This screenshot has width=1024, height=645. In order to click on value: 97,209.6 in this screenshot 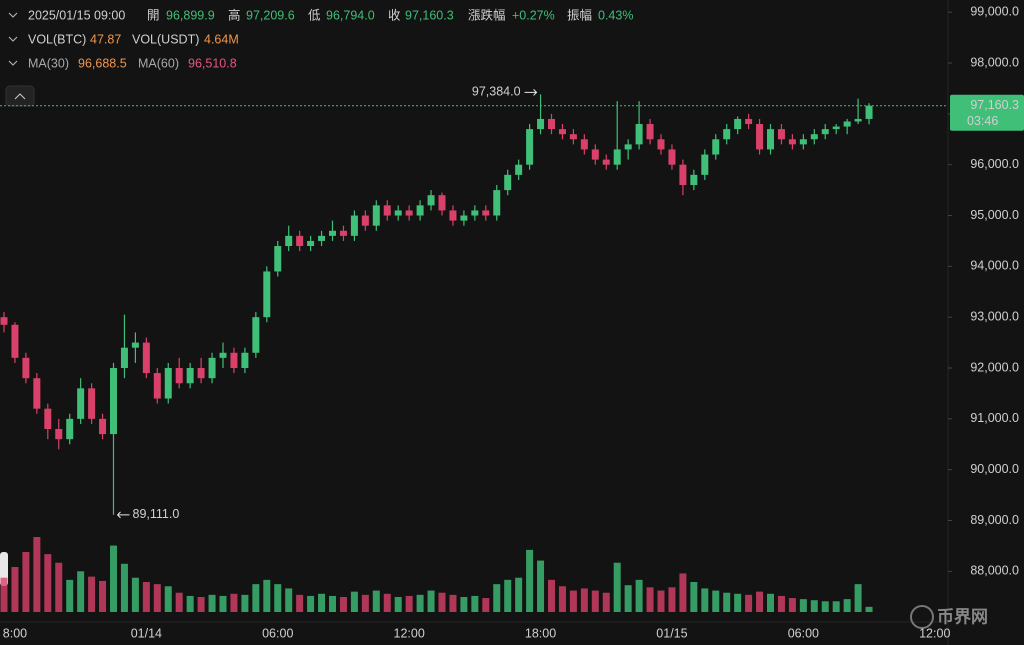, I will do `click(270, 15)`.